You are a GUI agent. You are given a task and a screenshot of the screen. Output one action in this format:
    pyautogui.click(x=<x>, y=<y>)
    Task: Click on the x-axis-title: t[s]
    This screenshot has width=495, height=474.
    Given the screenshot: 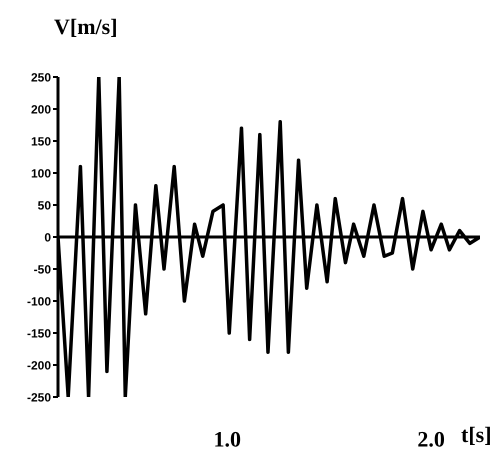 What is the action you would take?
    pyautogui.click(x=476, y=435)
    